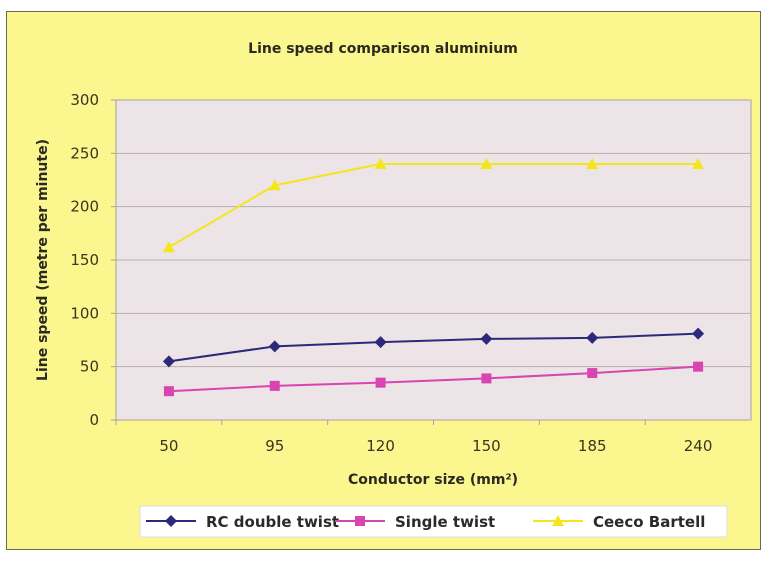 The image size is (768, 564). Describe the element at coordinates (274, 446) in the screenshot. I see `x-tick-label: 95` at that location.